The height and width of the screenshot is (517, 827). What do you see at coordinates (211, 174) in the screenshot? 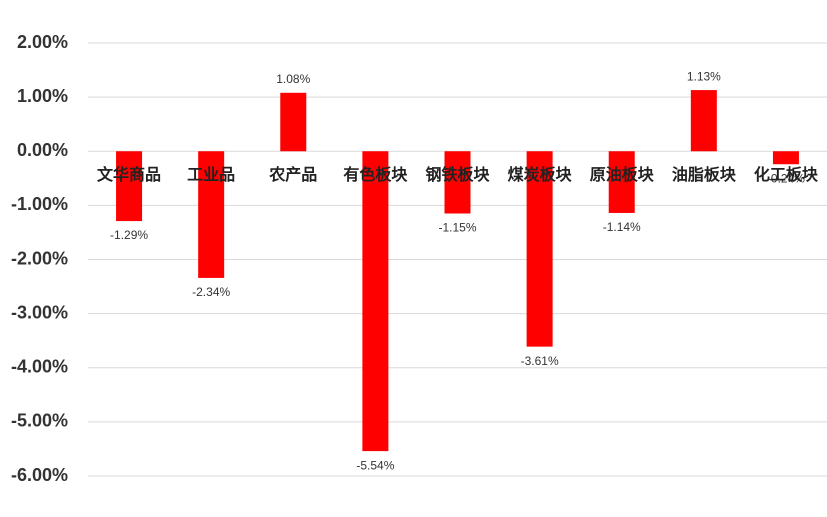
I see `x-tick-label: 工业品` at bounding box center [211, 174].